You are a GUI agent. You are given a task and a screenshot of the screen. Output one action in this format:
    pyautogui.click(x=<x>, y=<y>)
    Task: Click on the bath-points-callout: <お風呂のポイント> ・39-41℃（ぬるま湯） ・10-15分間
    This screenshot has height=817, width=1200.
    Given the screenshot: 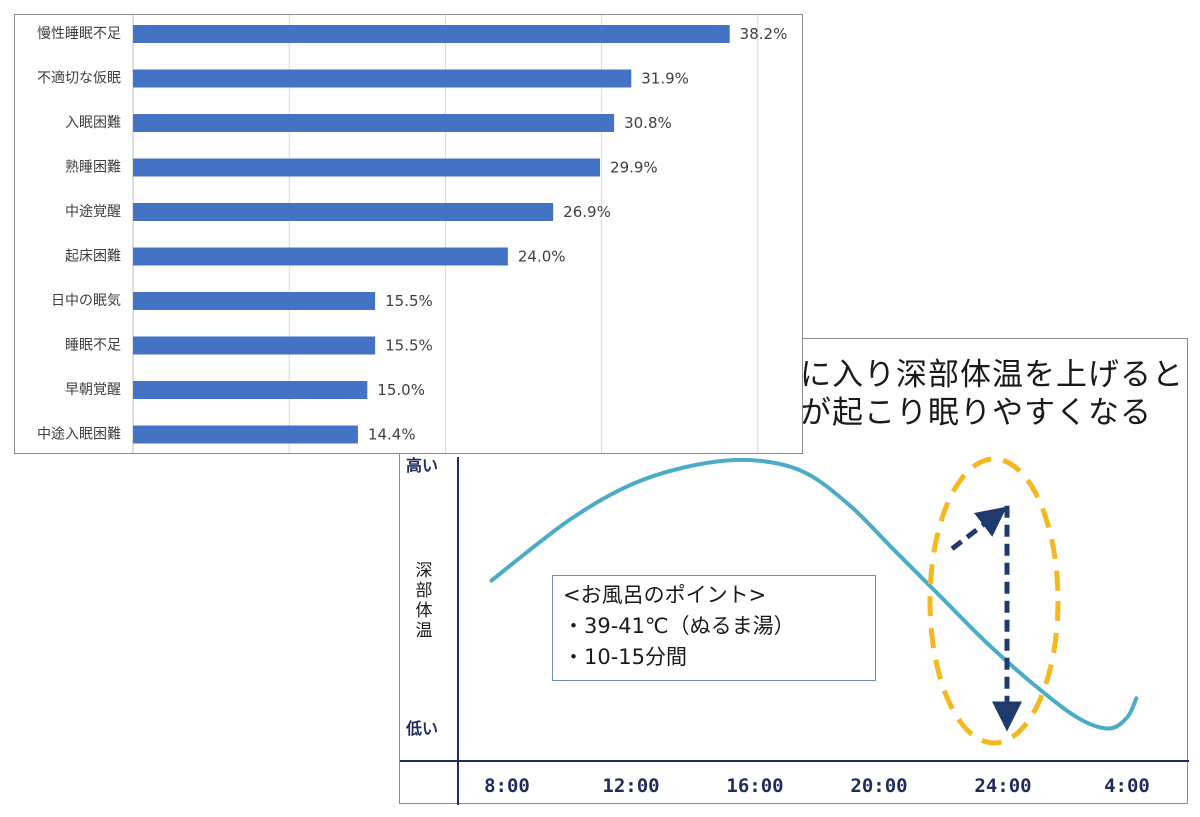 What is the action you would take?
    pyautogui.click(x=714, y=628)
    